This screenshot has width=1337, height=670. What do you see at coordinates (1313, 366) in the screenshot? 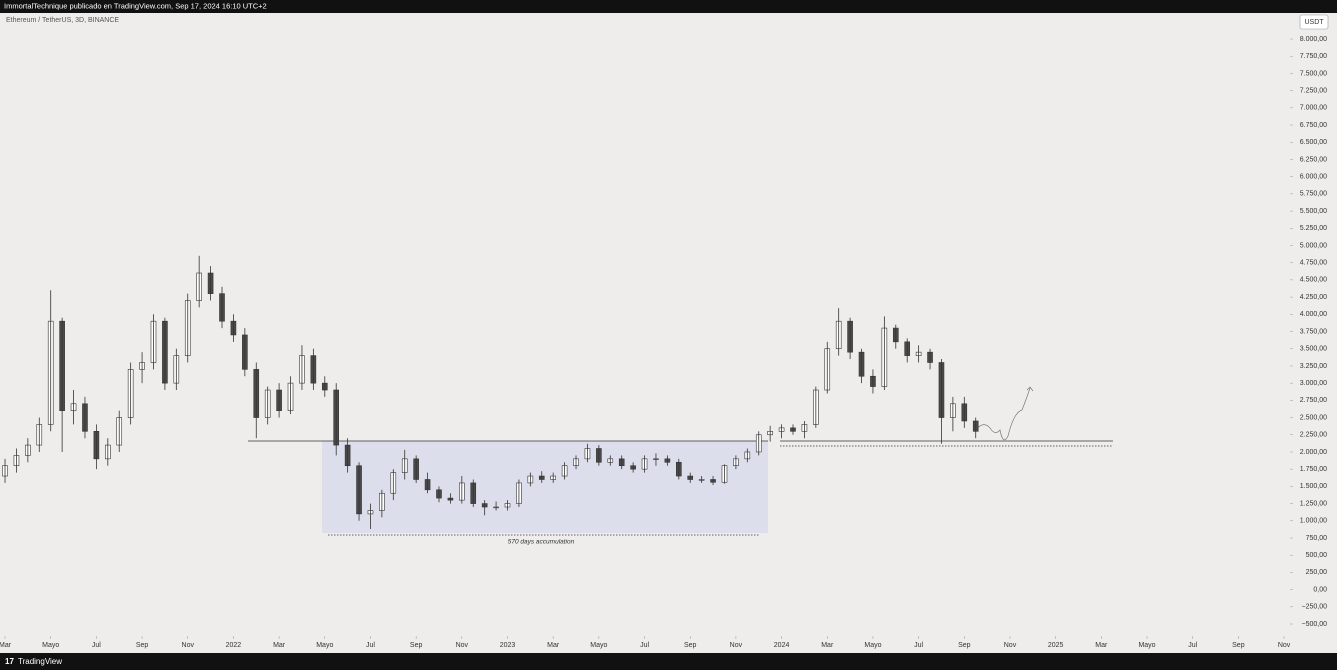
I see `y-tick-label: 3.250,00` at bounding box center [1313, 366].